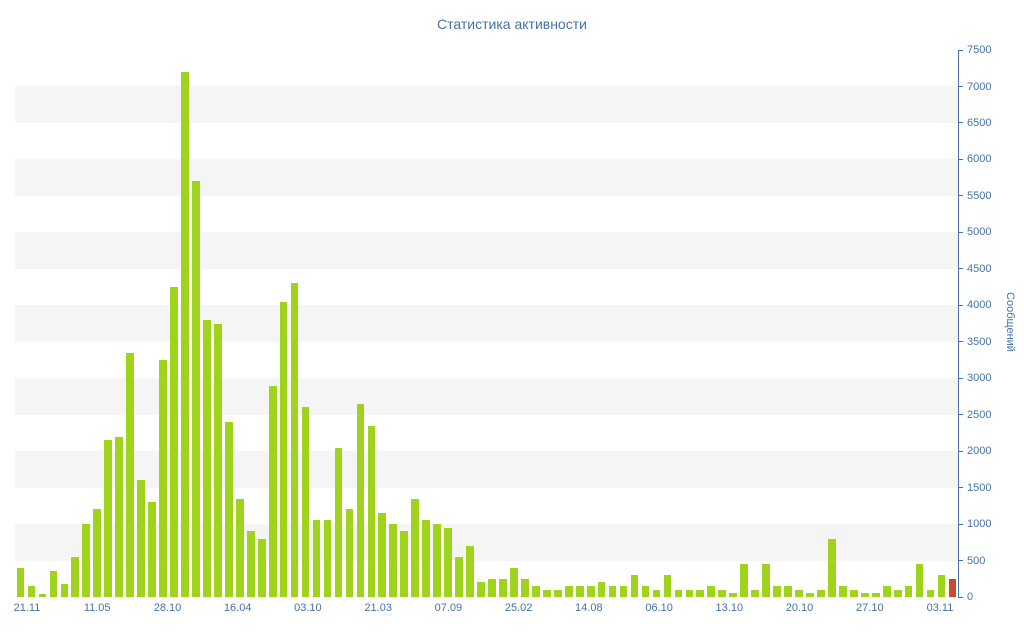 Image resolution: width=1024 pixels, height=640 pixels. What do you see at coordinates (976, 560) in the screenshot?
I see `y-tick-label: 500` at bounding box center [976, 560].